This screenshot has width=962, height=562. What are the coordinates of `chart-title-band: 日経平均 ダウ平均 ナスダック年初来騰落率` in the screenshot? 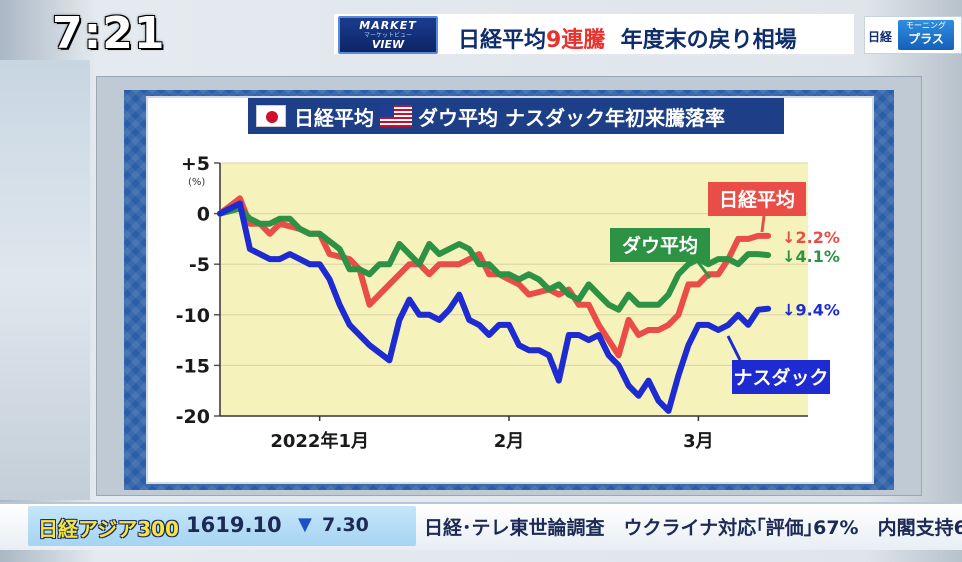 It's located at (516, 116).